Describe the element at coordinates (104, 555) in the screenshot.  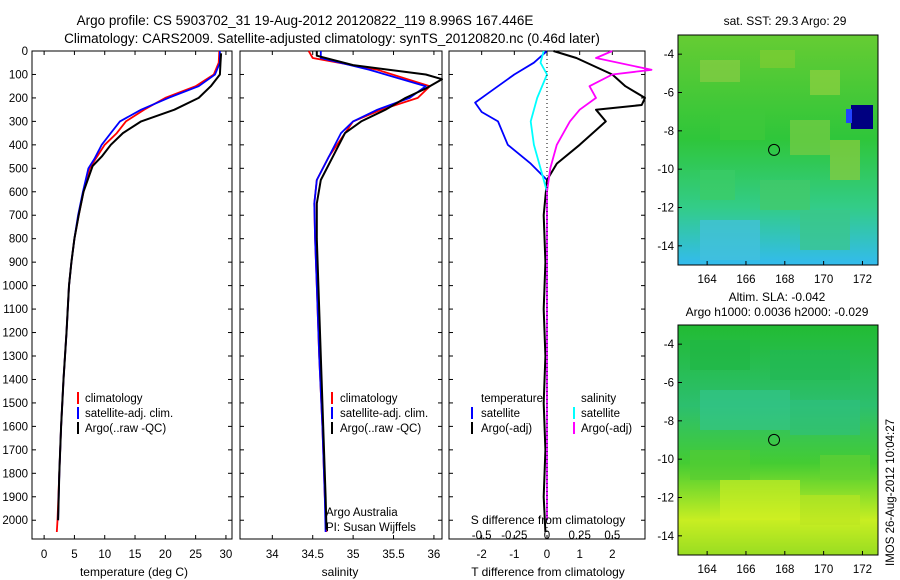
I see `x-tick-label: 10` at that location.